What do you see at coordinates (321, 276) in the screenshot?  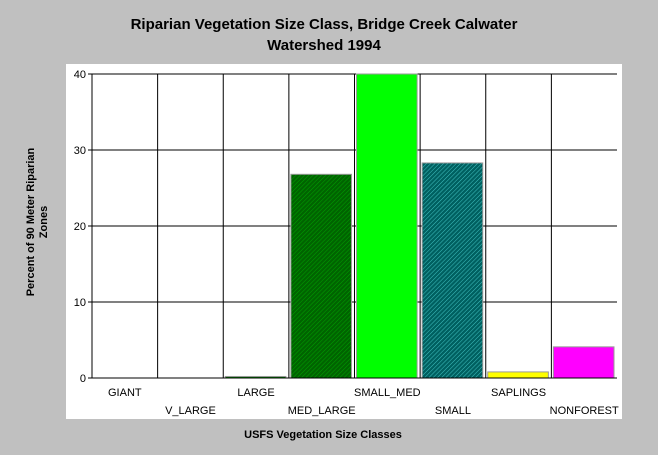 I see `bar-med-large` at bounding box center [321, 276].